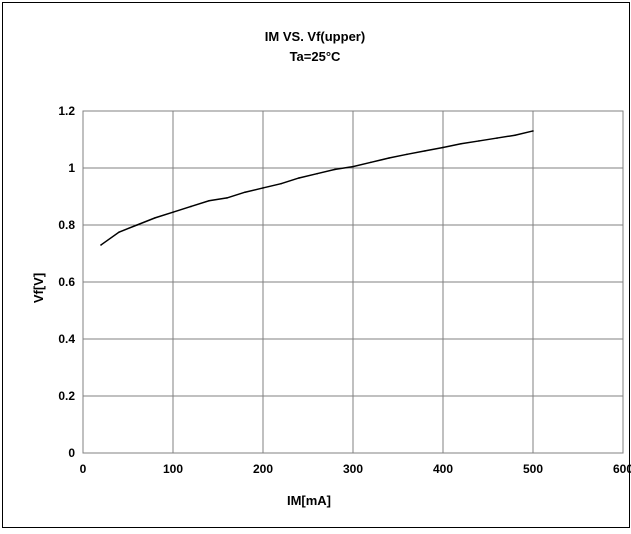 The height and width of the screenshot is (534, 631). I want to click on y-tick-label: 0.8, so click(66, 225).